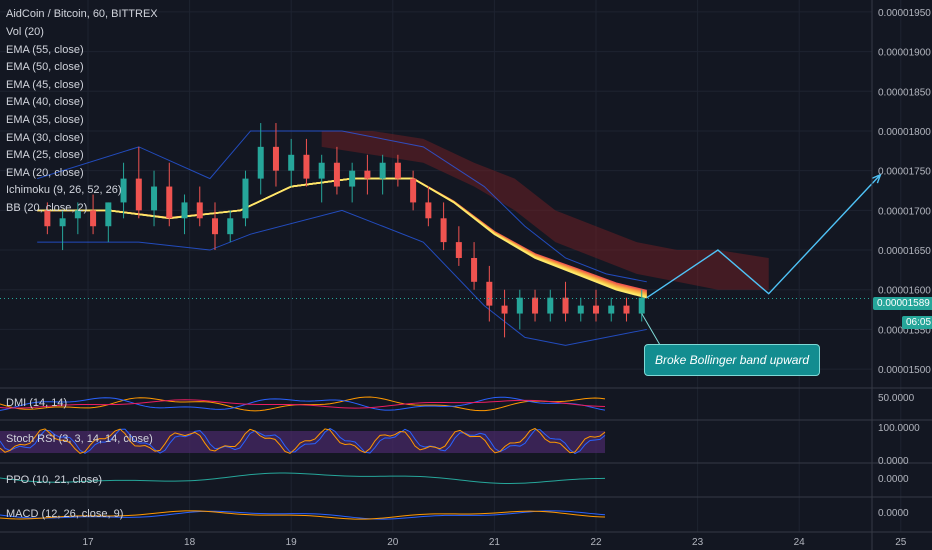 This screenshot has height=550, width=932. I want to click on indicator-label: EMA (45, close), so click(45, 84).